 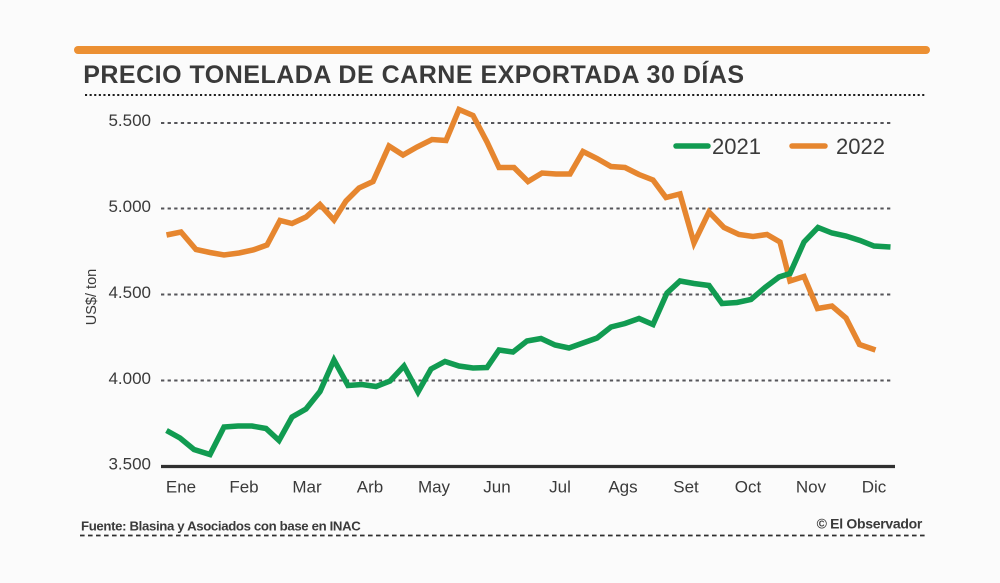 What do you see at coordinates (92, 297) in the screenshot?
I see `svg-text: US$/ ton` at bounding box center [92, 297].